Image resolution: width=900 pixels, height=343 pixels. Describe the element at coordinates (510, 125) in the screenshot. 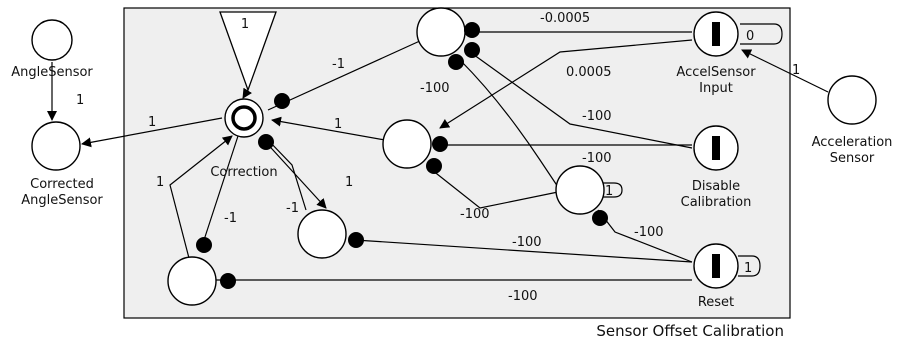

I see `edge-top-to-loop` at that location.